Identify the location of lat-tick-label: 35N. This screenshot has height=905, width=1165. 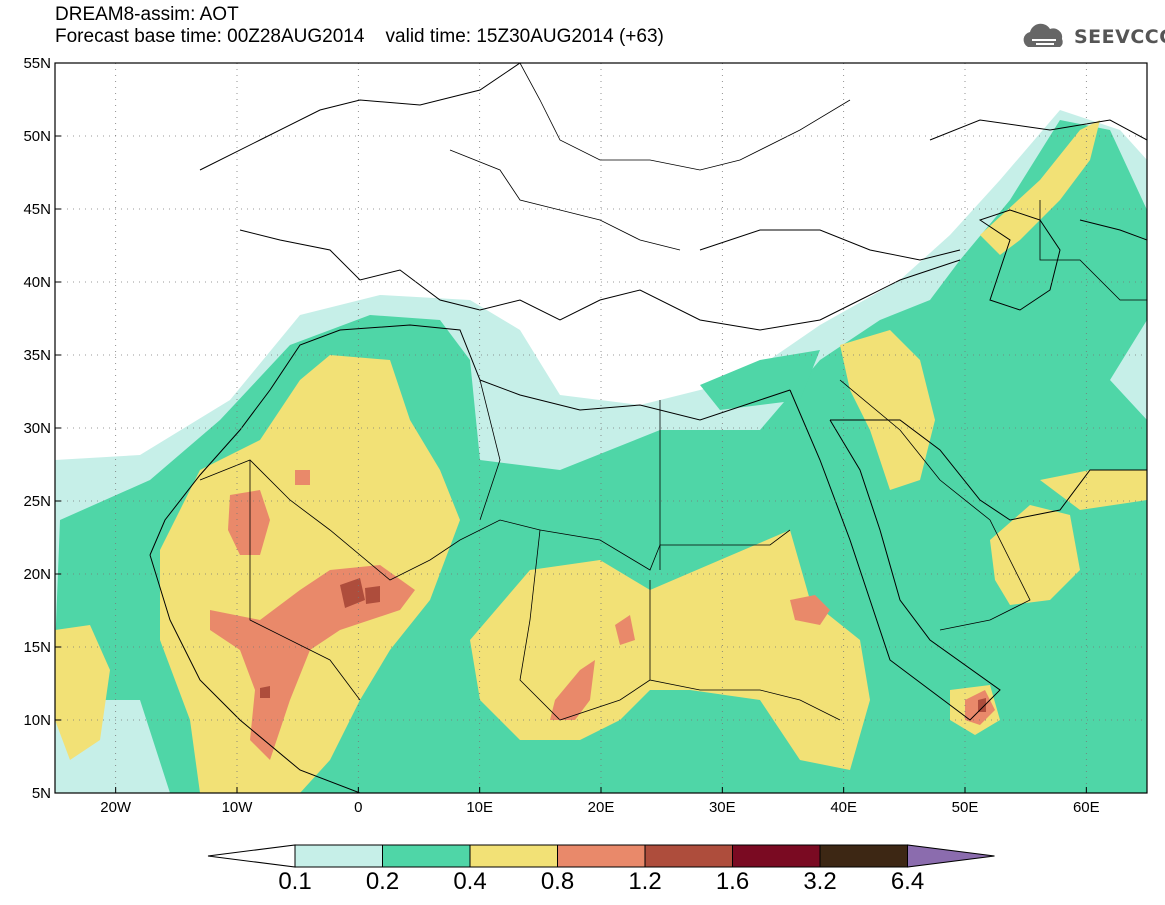
(37, 355).